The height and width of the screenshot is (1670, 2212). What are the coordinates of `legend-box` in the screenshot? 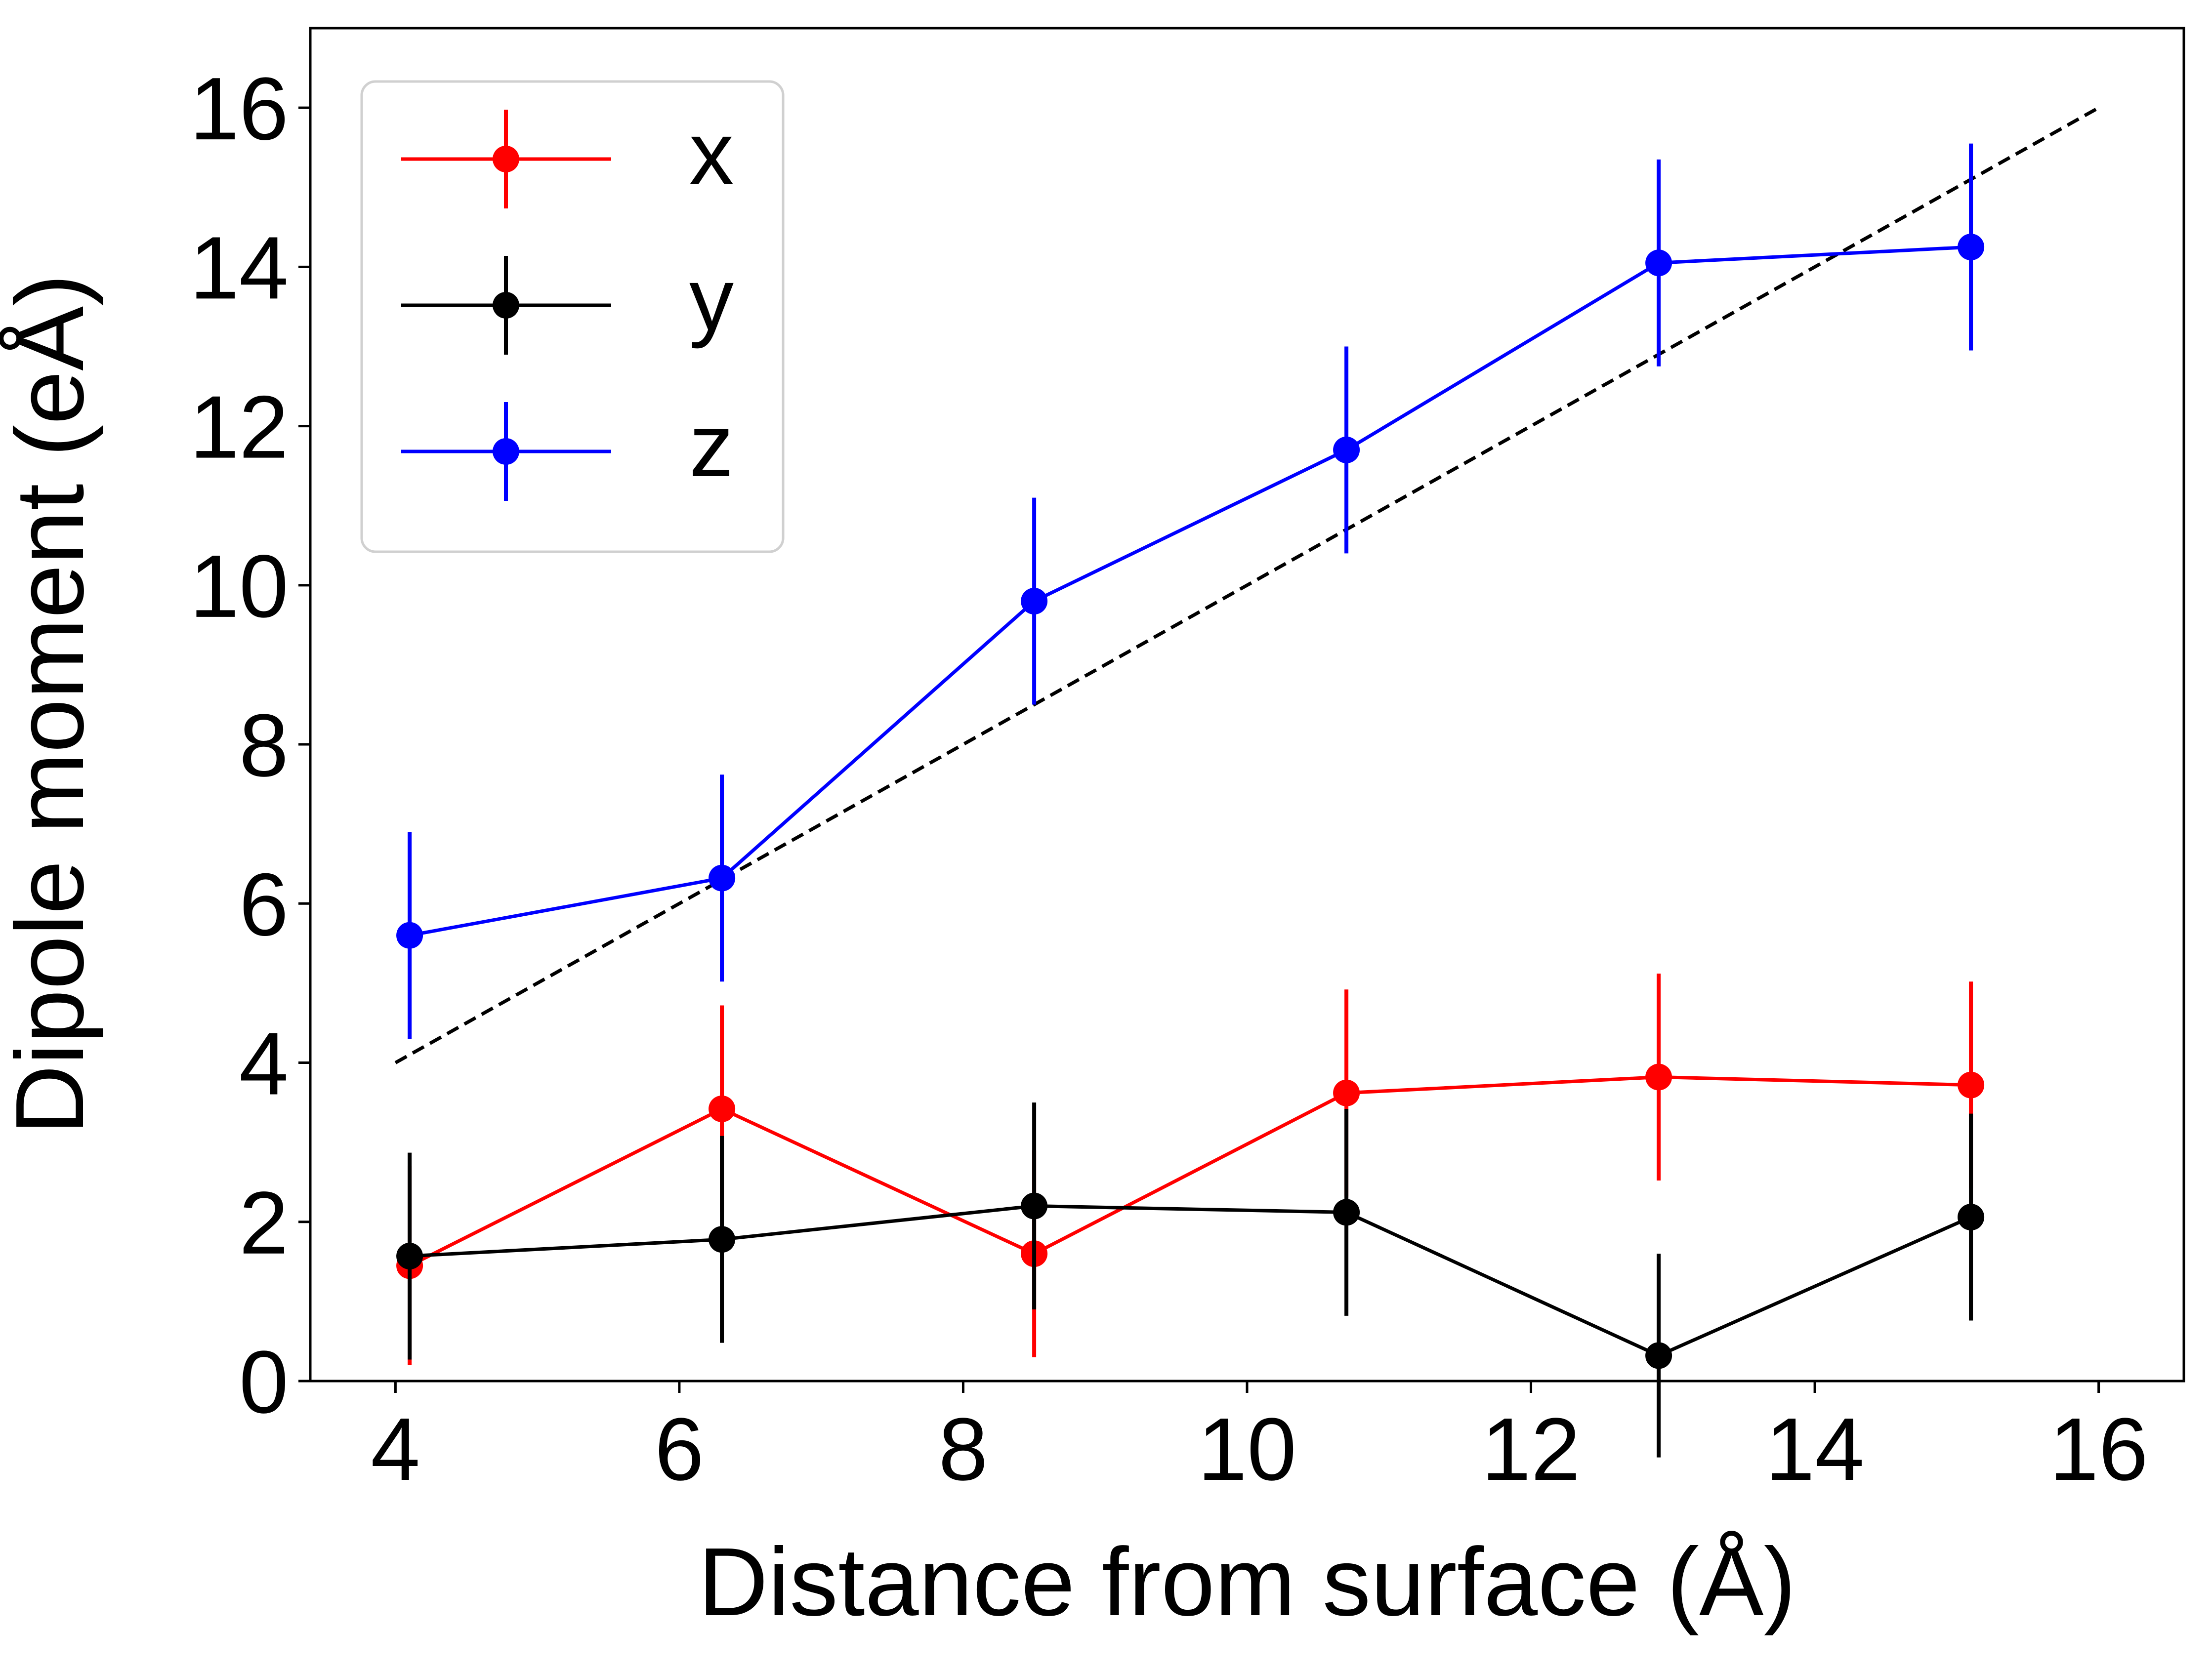 It's located at (573, 317).